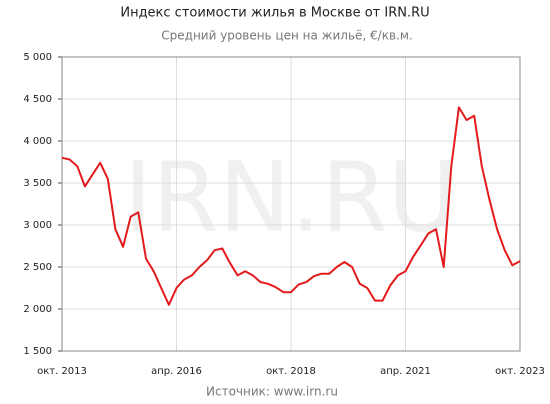  I want to click on source: Источник: www.irn.ru, so click(272, 392).